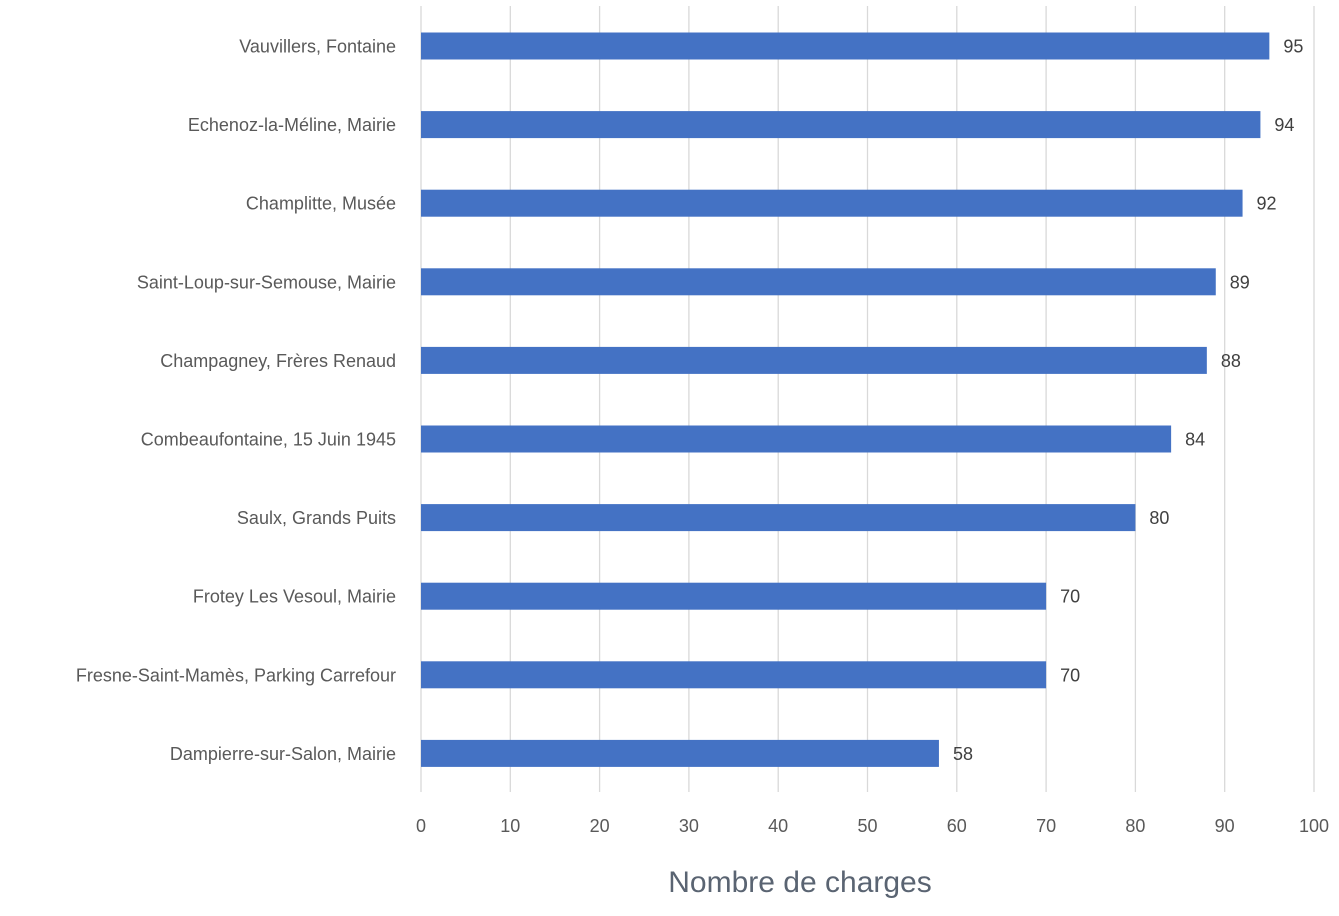  What do you see at coordinates (236, 675) in the screenshot?
I see `category-label: Fresne-Saint-Mamès, Parking Carrefour` at bounding box center [236, 675].